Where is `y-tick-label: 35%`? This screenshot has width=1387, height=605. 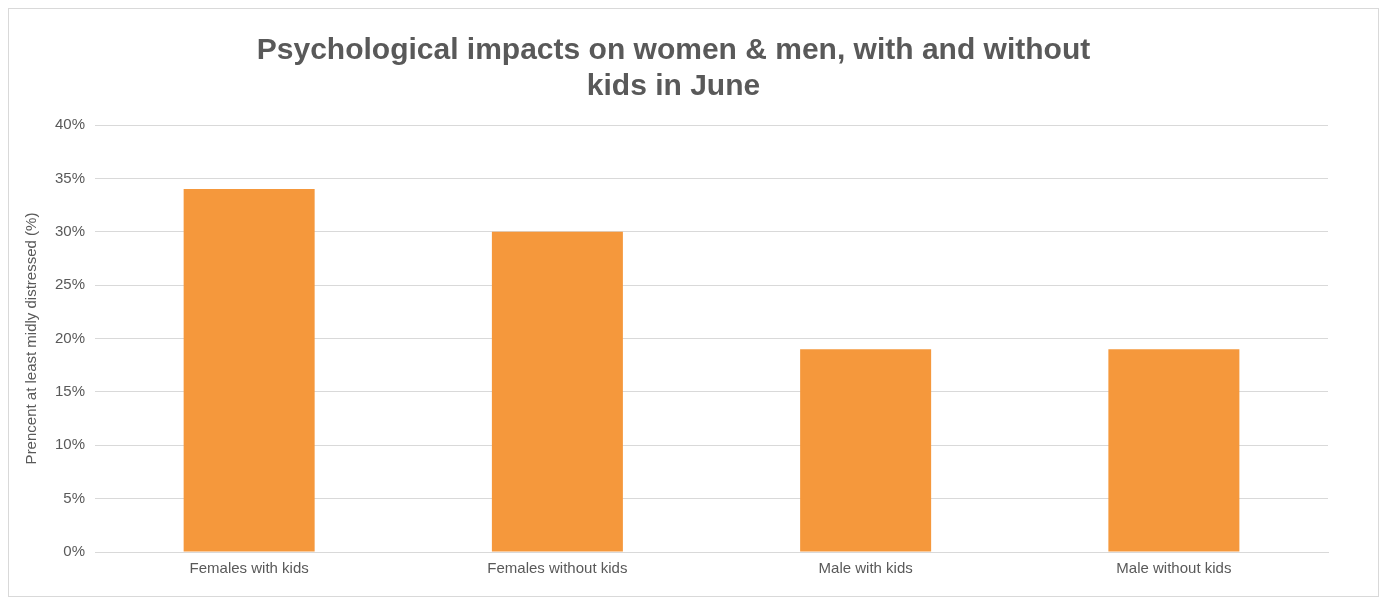
y-tick-label: 35% is located at coordinates (70, 177).